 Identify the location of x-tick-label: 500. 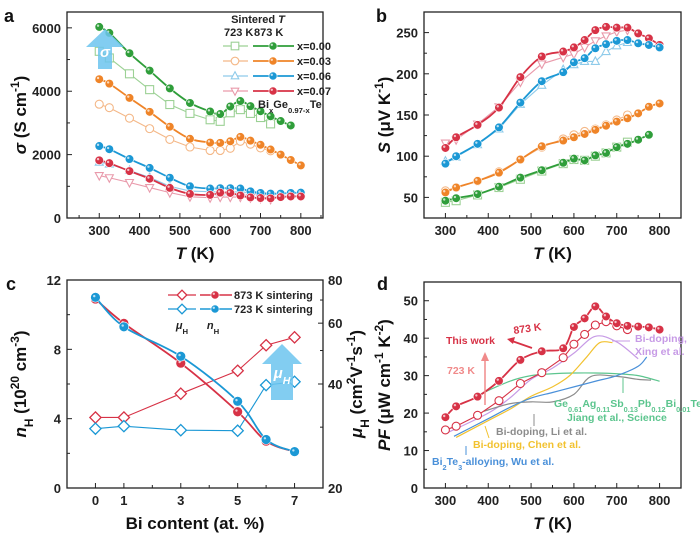
(531, 230).